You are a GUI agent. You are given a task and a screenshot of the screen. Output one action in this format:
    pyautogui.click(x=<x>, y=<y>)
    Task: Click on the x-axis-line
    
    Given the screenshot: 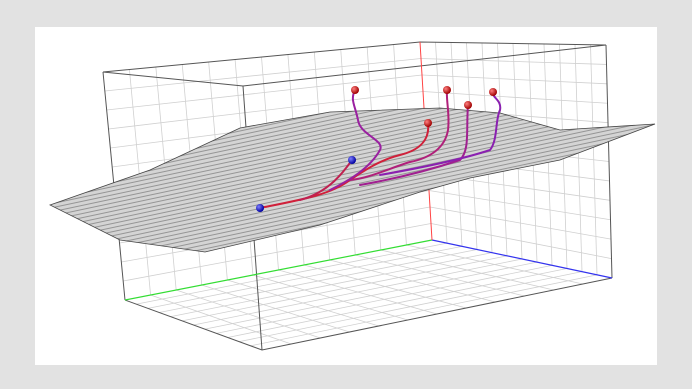 What is the action you would take?
    pyautogui.click(x=278, y=270)
    